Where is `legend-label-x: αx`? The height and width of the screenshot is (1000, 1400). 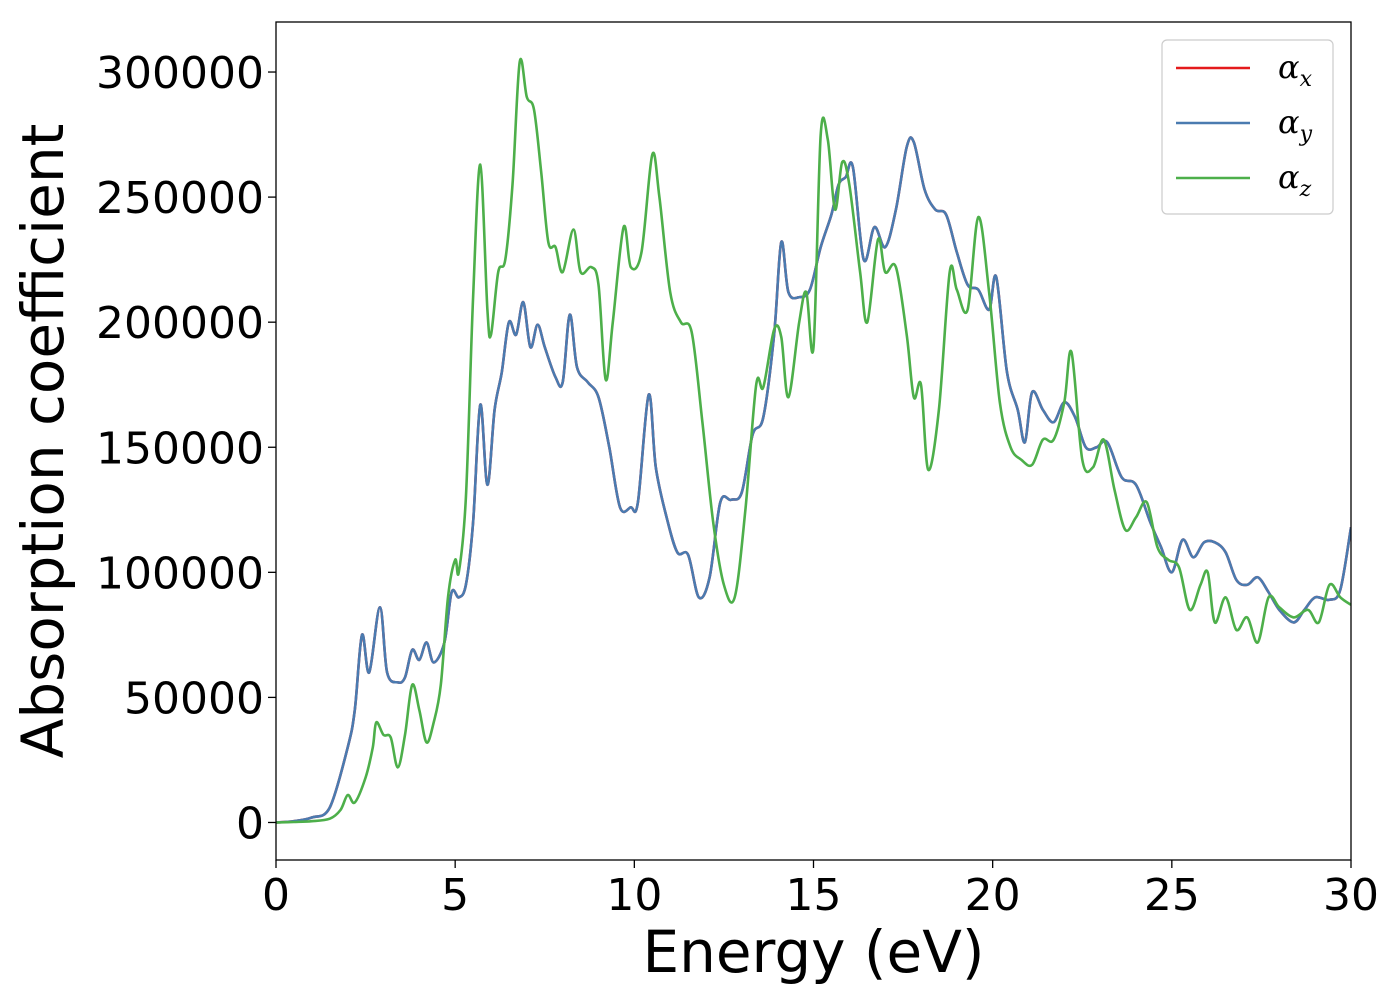 legend-label-x: αx is located at coordinates (1295, 70).